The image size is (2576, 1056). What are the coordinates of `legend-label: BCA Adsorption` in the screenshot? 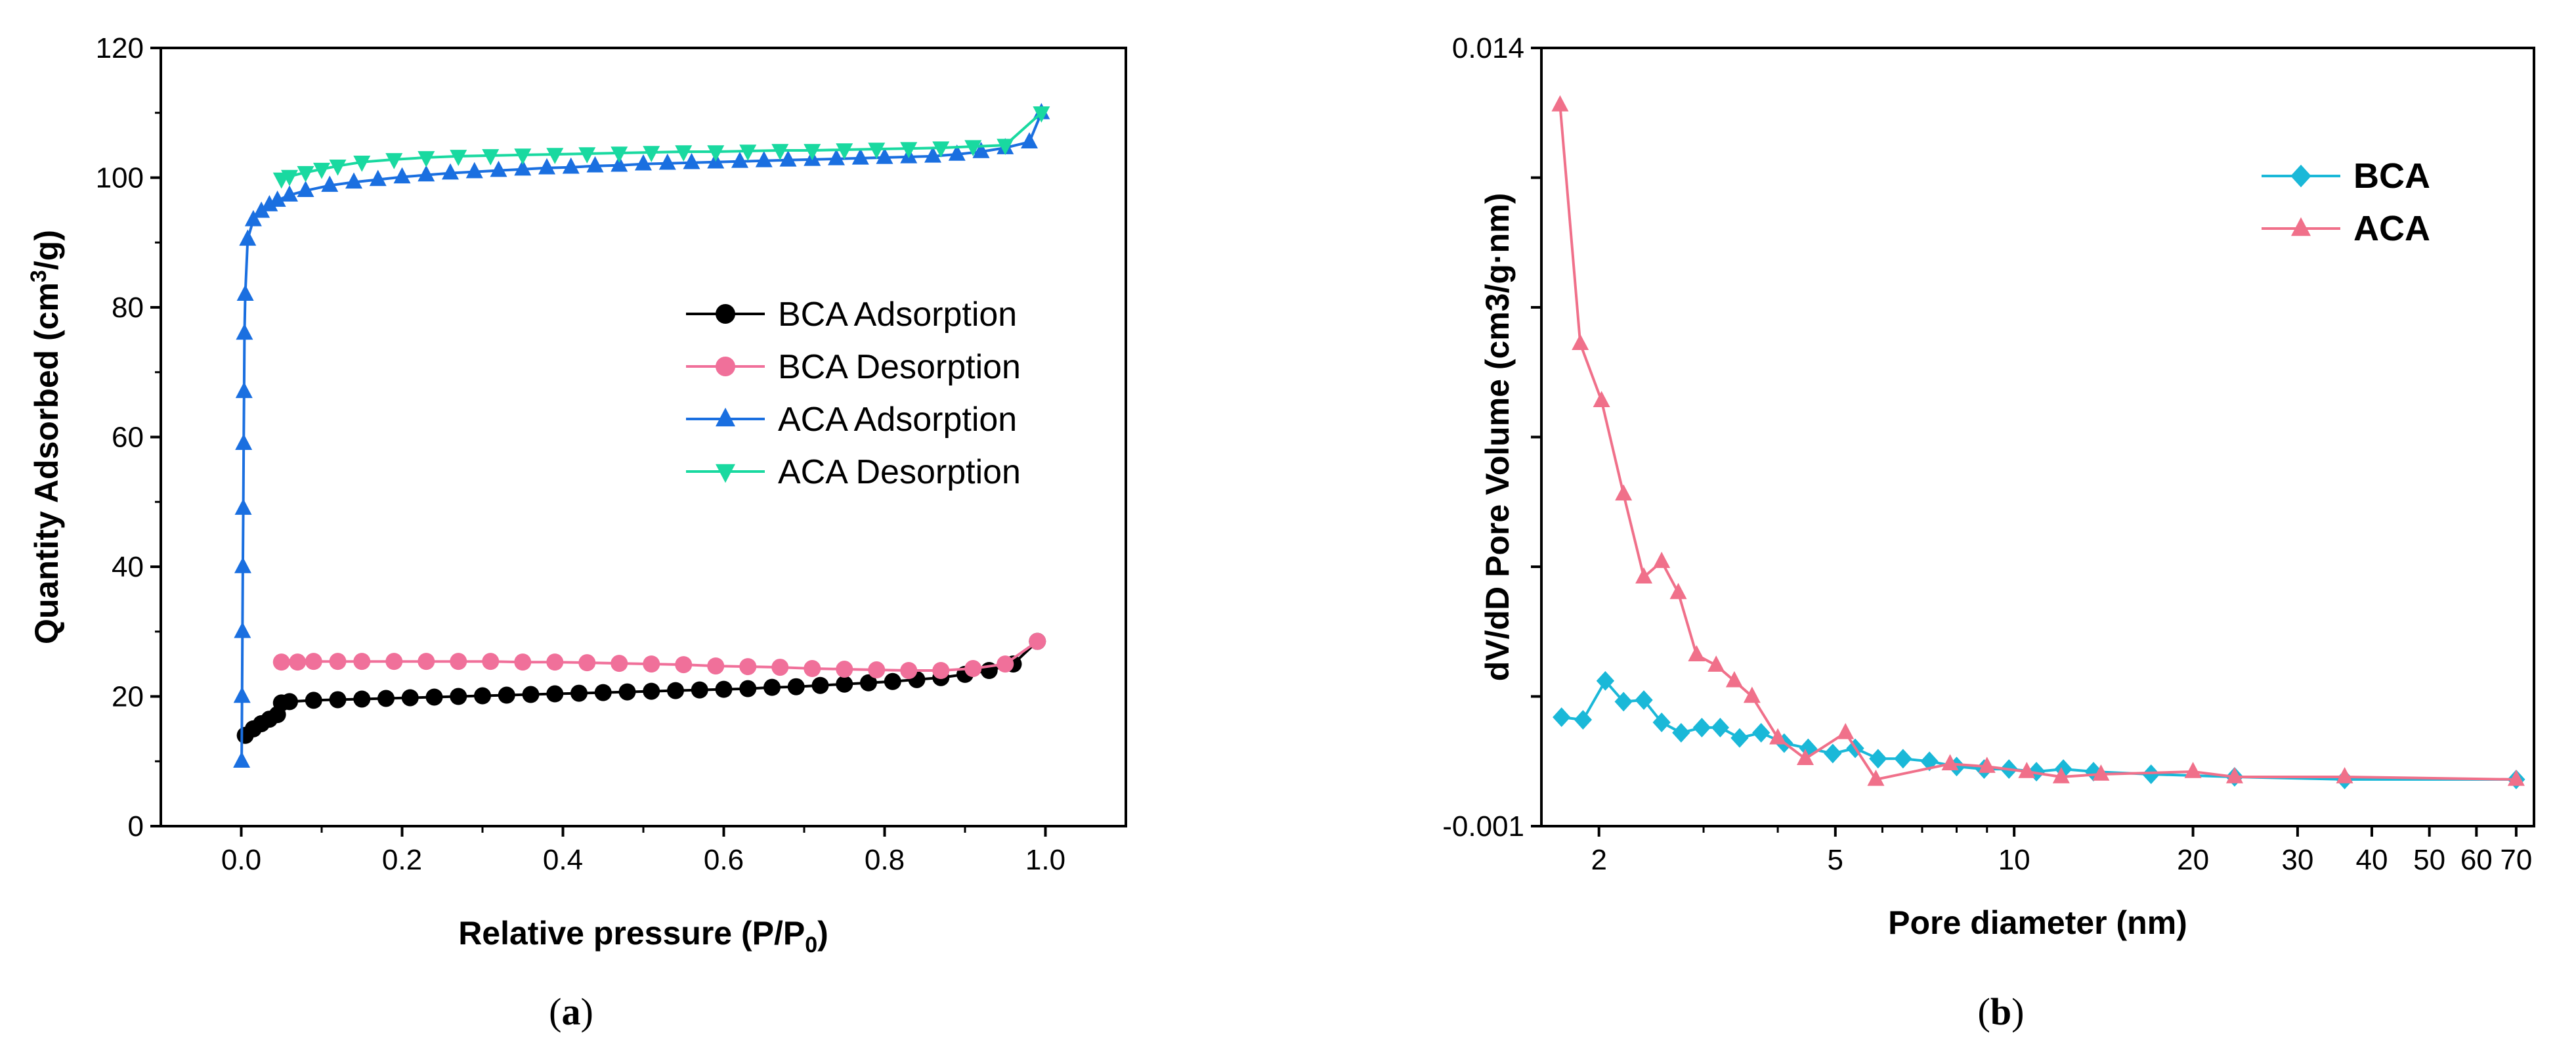 It's located at (897, 315).